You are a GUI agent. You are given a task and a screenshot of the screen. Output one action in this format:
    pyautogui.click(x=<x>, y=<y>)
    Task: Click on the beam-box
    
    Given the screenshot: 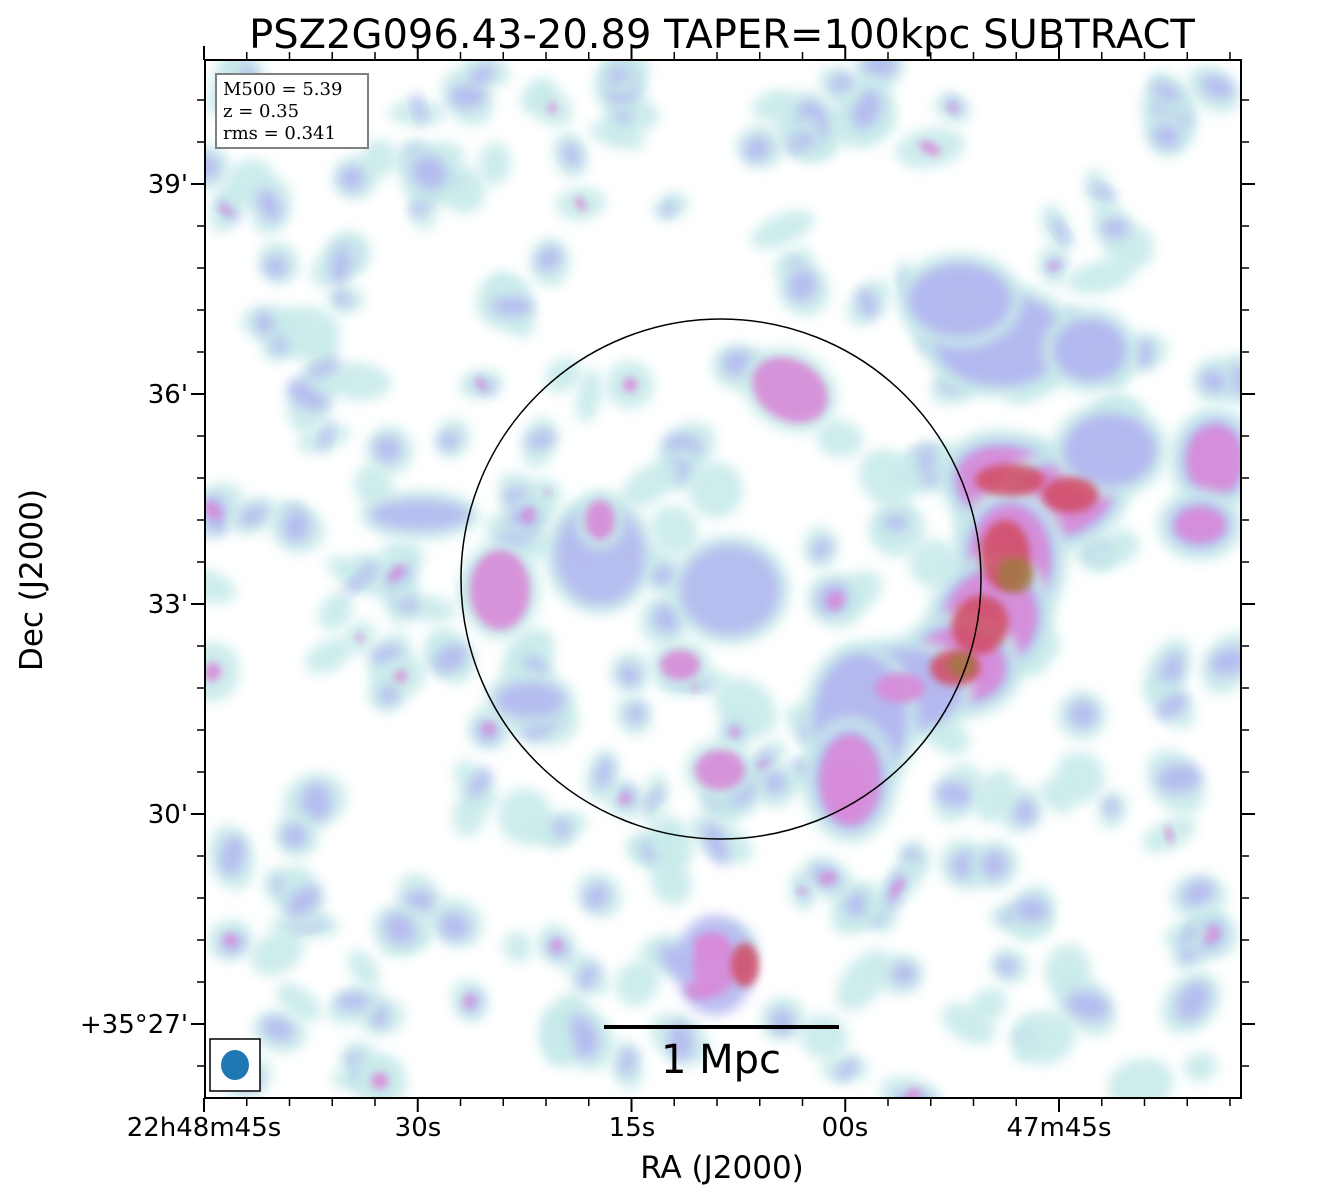 What is the action you would take?
    pyautogui.click(x=235, y=1065)
    